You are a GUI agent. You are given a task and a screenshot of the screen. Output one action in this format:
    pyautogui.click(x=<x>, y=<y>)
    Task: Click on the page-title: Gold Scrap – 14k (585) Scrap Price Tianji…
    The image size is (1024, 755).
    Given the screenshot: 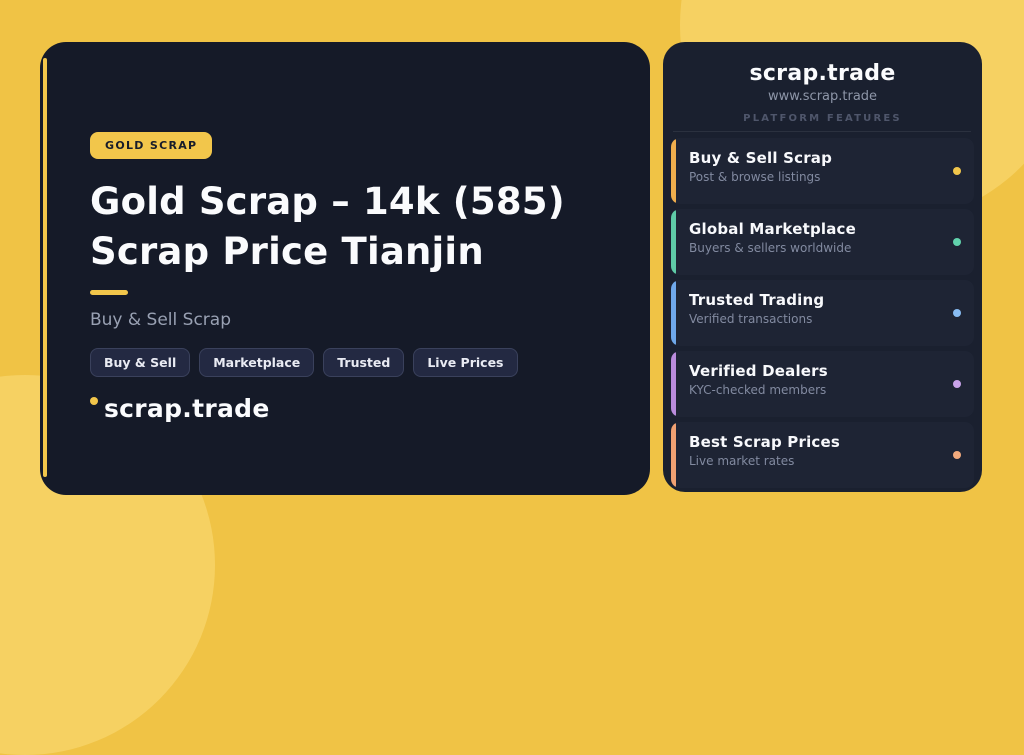 What is the action you would take?
    pyautogui.click(x=350, y=227)
    